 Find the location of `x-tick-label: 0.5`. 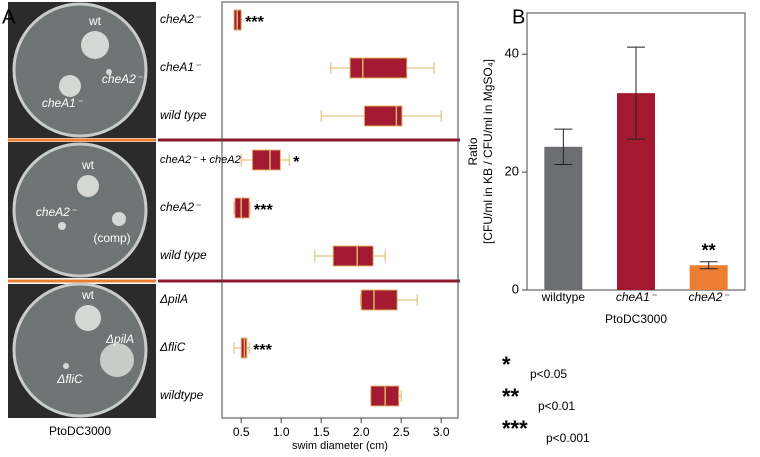

x-tick-label: 0.5 is located at coordinates (241, 432).